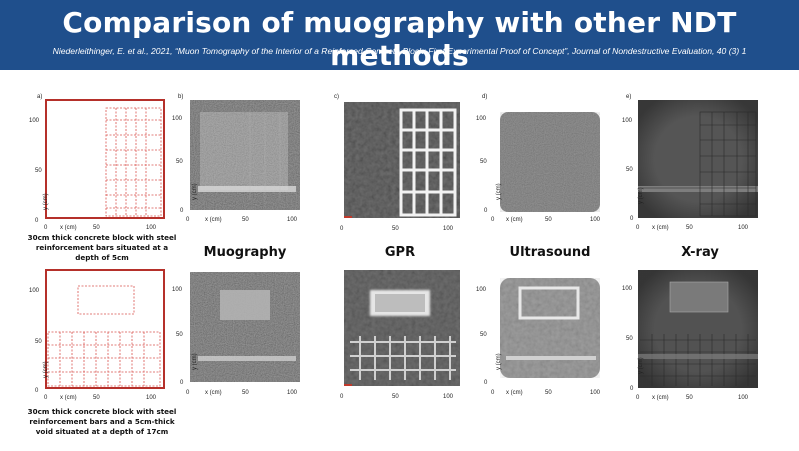  Describe the element at coordinates (37, 221) in the screenshot. I see `y-tick-0: 0` at that location.